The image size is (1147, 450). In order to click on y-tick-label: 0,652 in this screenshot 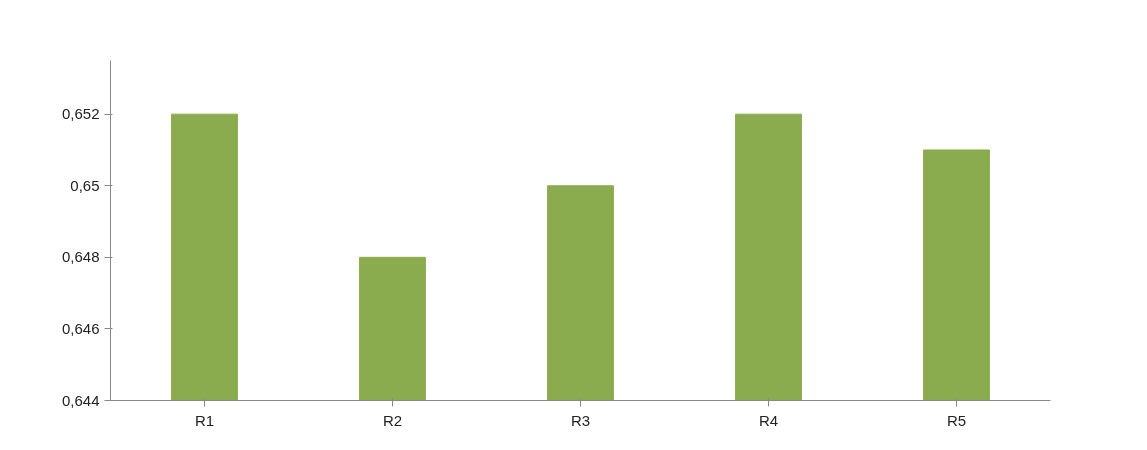, I will do `click(80, 114)`.